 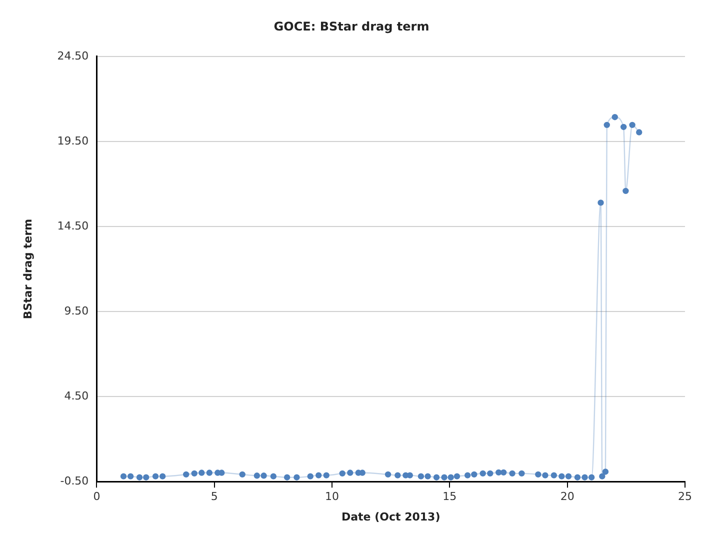 What do you see at coordinates (214, 497) in the screenshot?
I see `x-tick-label: 5` at bounding box center [214, 497].